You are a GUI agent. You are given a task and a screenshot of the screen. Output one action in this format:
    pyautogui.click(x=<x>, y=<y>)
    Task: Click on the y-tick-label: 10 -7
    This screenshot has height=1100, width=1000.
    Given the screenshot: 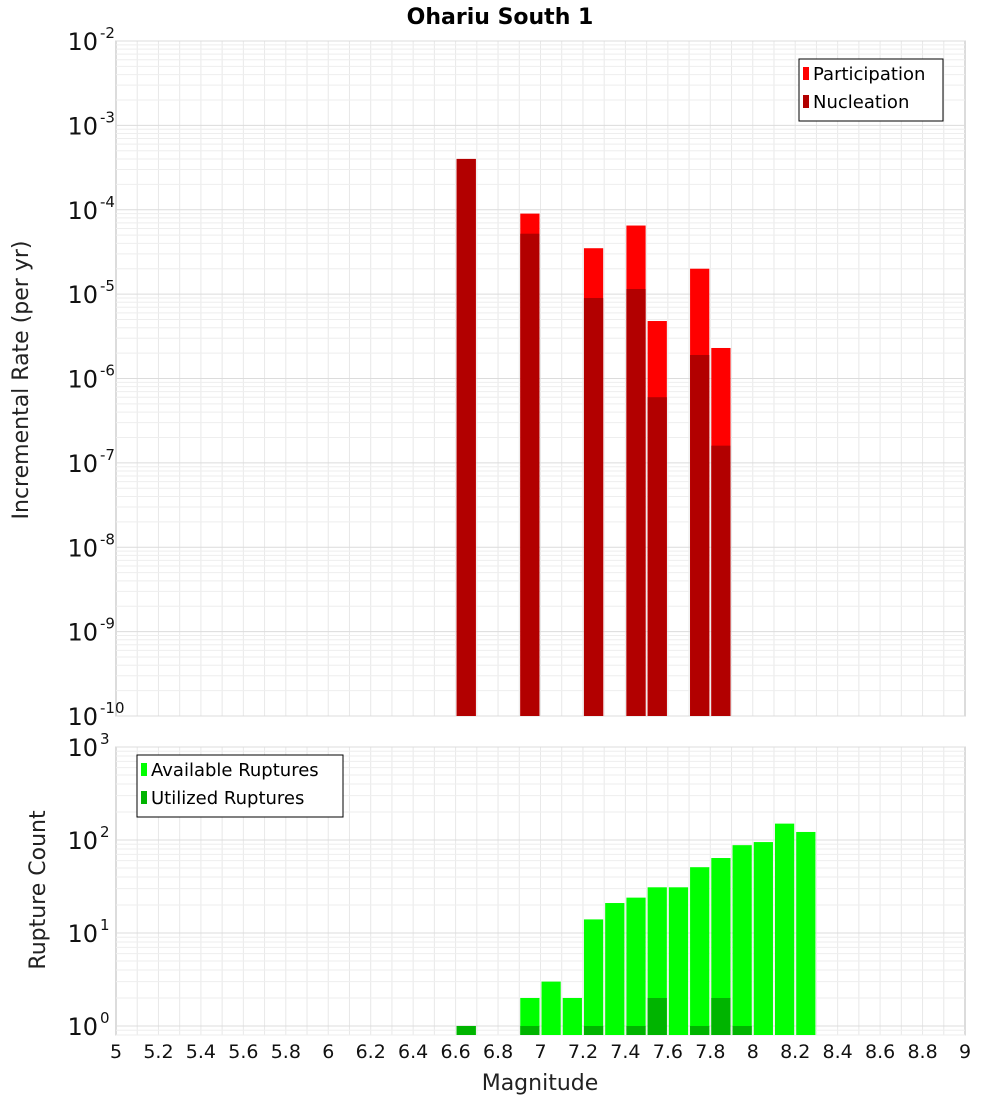 What is the action you would take?
    pyautogui.click(x=91, y=462)
    